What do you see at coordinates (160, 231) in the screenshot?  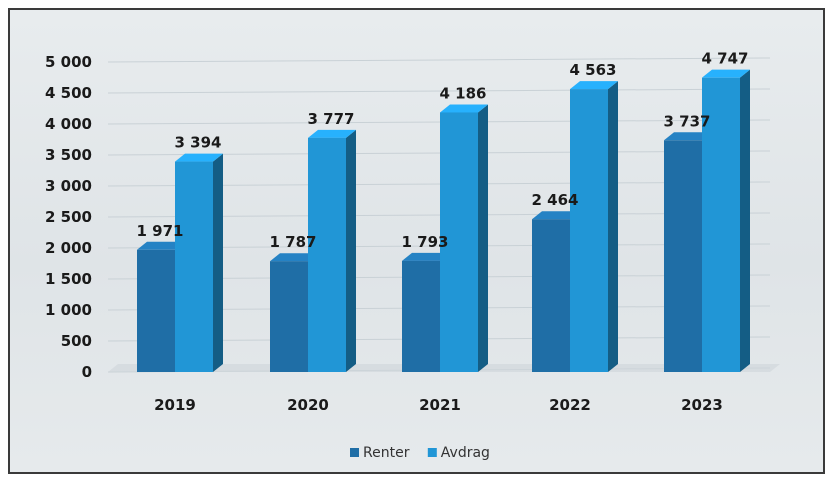 I see `data-label: 1 971` at bounding box center [160, 231].